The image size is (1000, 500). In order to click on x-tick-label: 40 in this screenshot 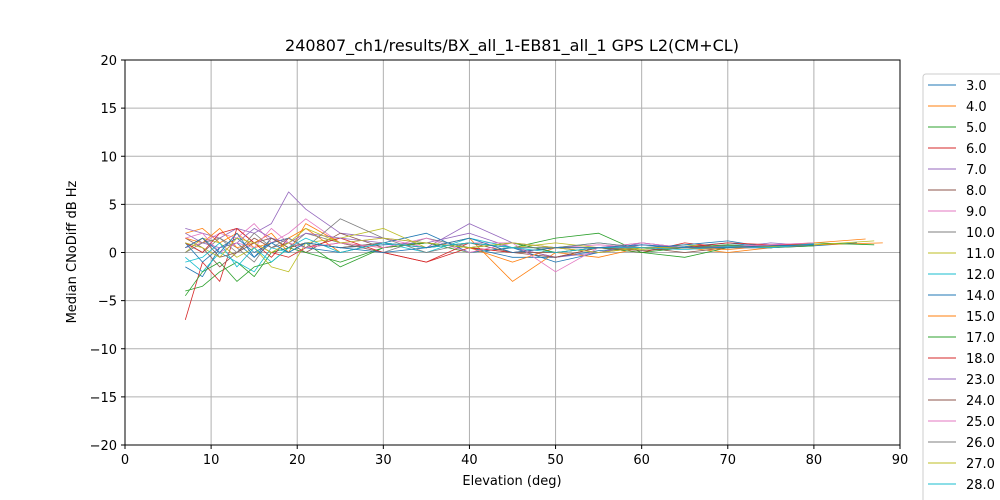, I will do `click(469, 460)`.